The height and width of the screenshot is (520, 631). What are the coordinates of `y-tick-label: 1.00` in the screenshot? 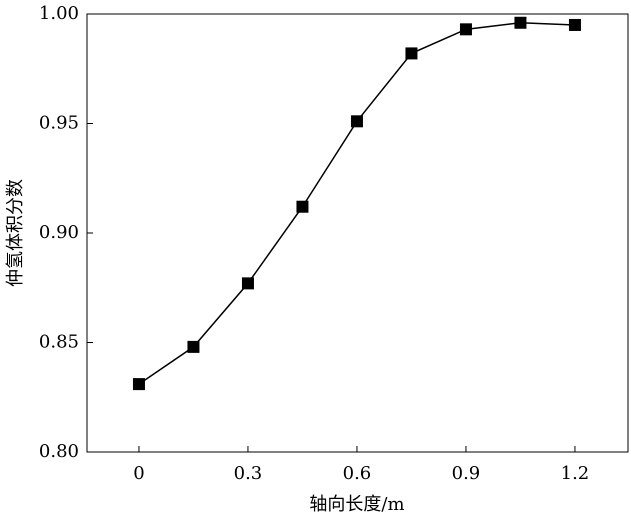 It's located at (59, 13).